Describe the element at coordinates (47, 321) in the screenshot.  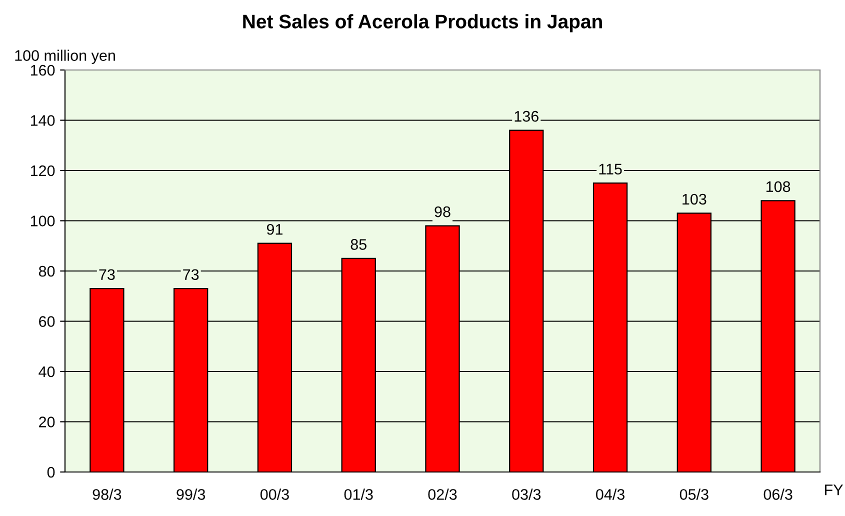
I see `y-tick-label: 60` at that location.